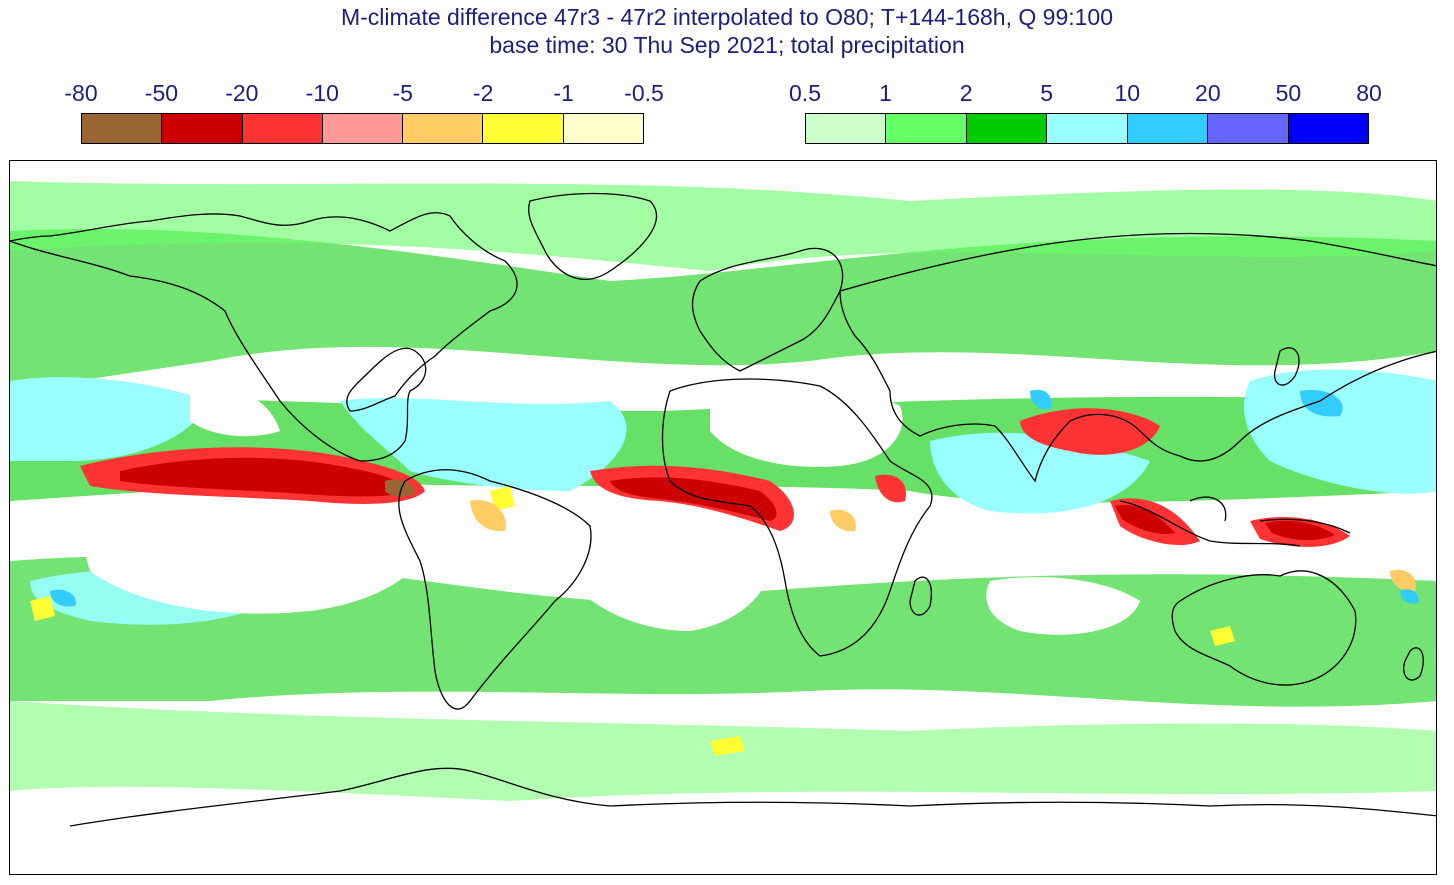 The image size is (1454, 885). Describe the element at coordinates (1208, 93) in the screenshot. I see `legend-label: 20` at that location.